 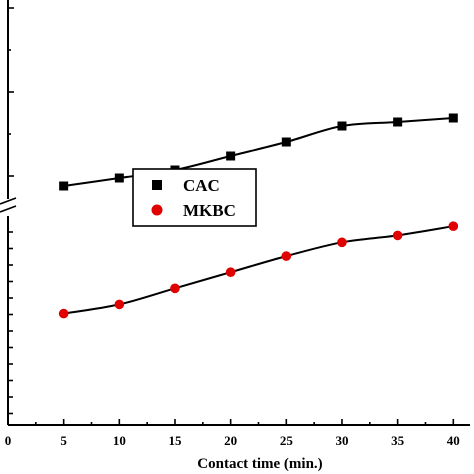 I want to click on x-tick-label: 20, so click(x=230, y=440).